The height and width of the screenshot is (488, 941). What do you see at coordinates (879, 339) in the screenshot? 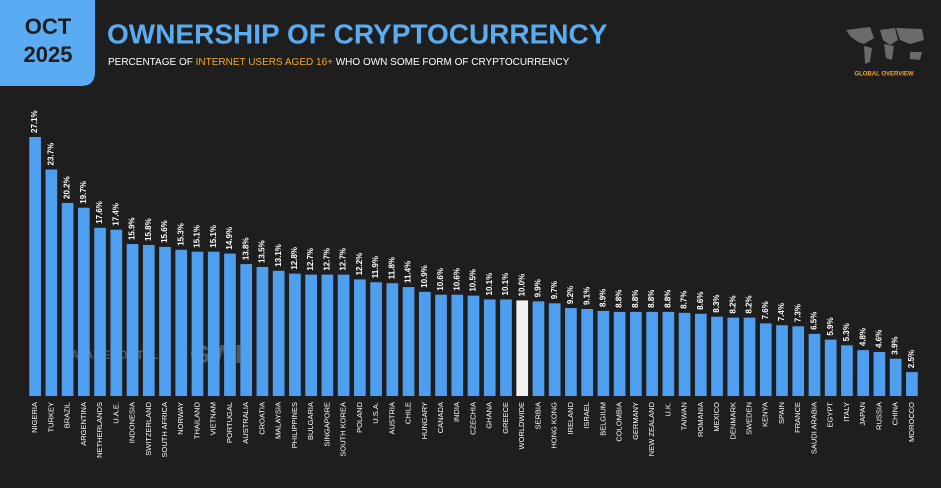
I see `value-label: 4.6%` at bounding box center [879, 339].